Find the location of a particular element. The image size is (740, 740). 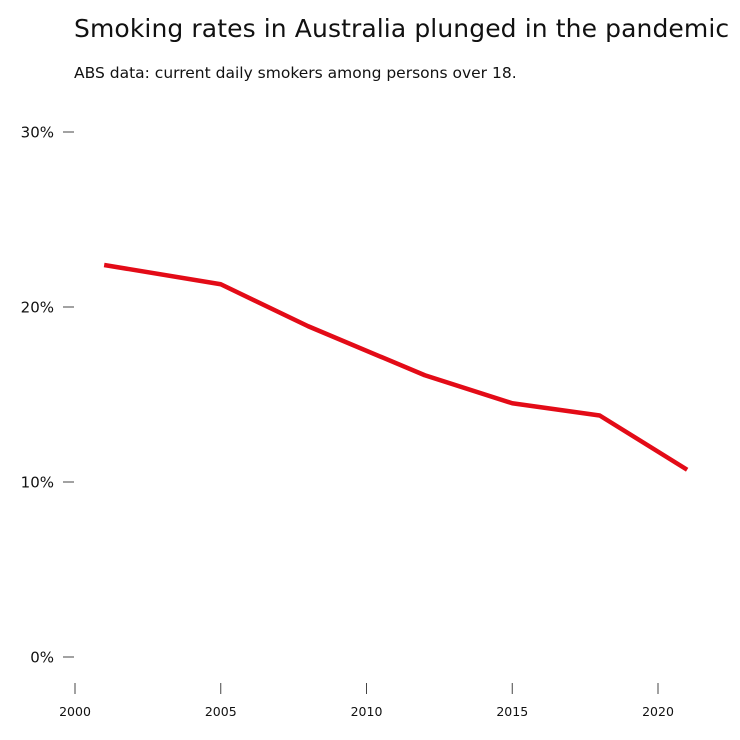

x-tick-label: 2005 is located at coordinates (221, 711).